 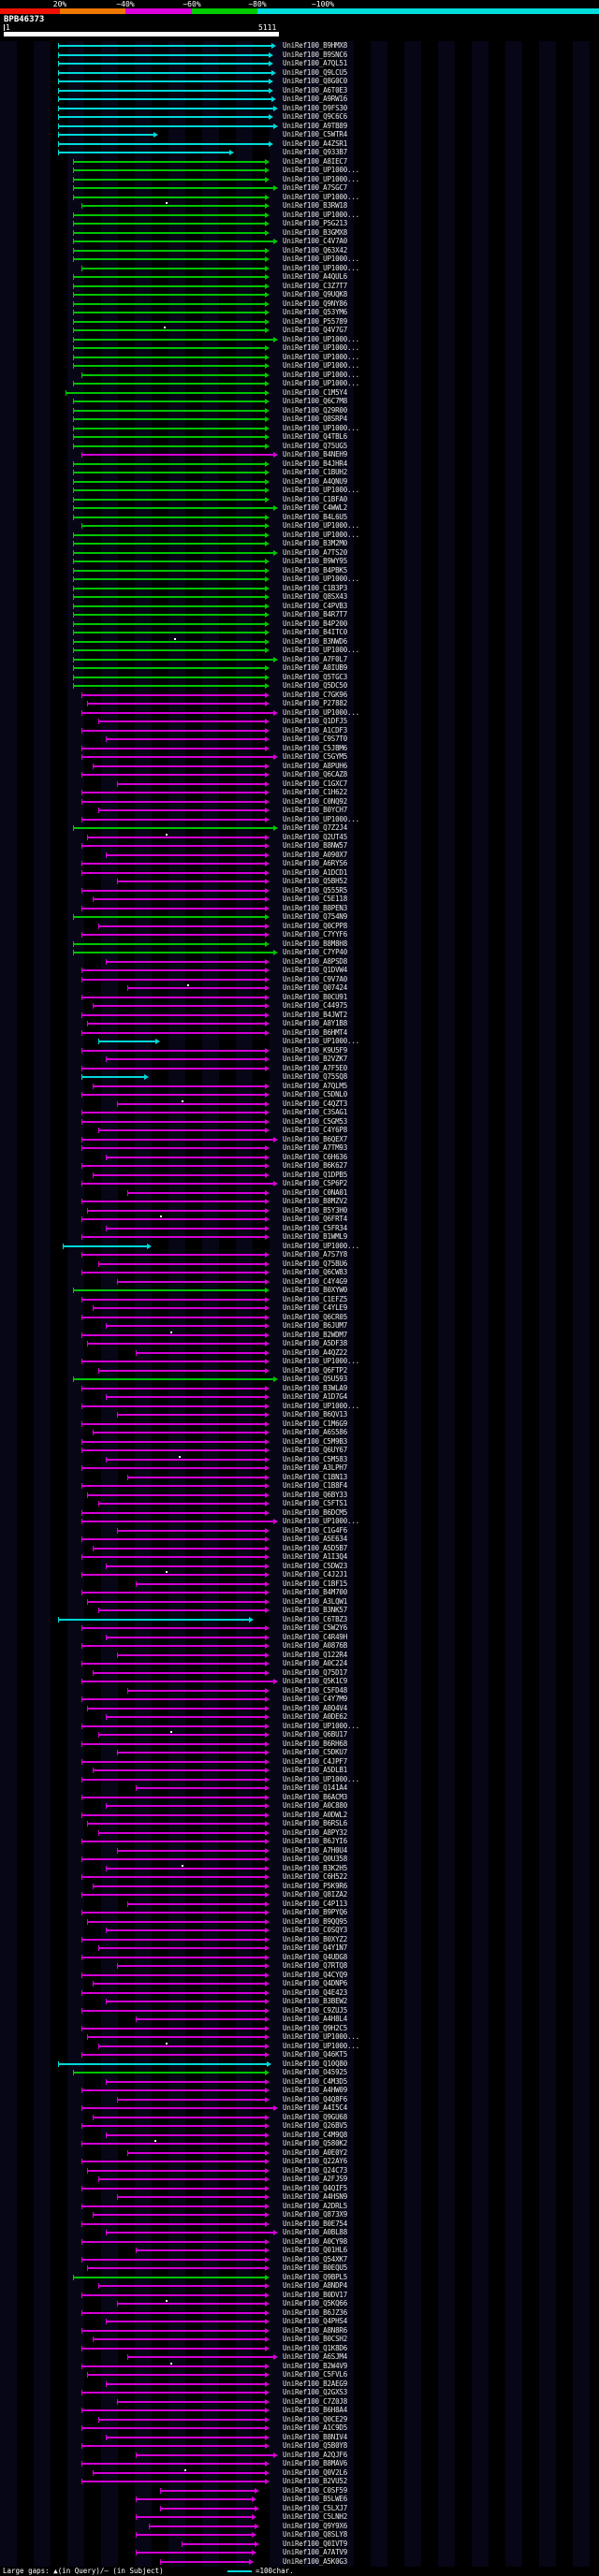 I want to click on hit-row: UniRef100_Q4V7G7, so click(x=299, y=330).